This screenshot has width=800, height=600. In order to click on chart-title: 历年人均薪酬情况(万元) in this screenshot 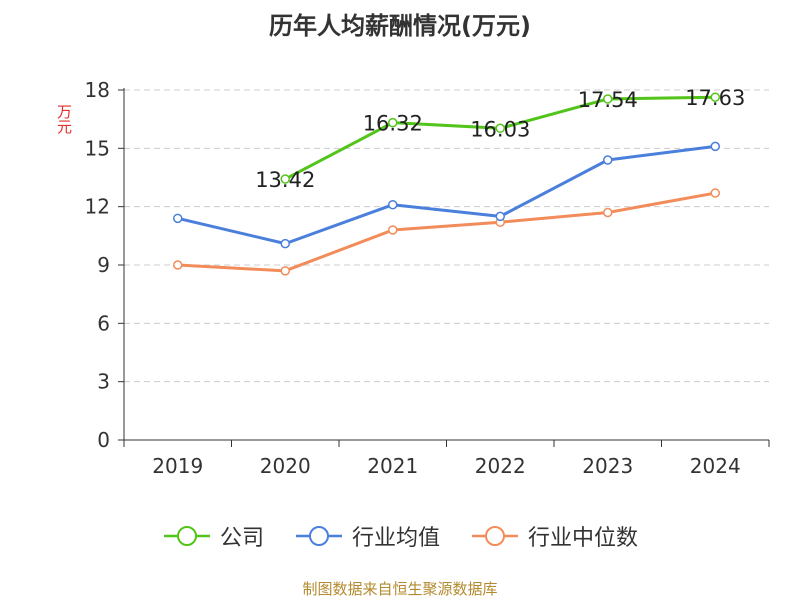, I will do `click(400, 26)`.